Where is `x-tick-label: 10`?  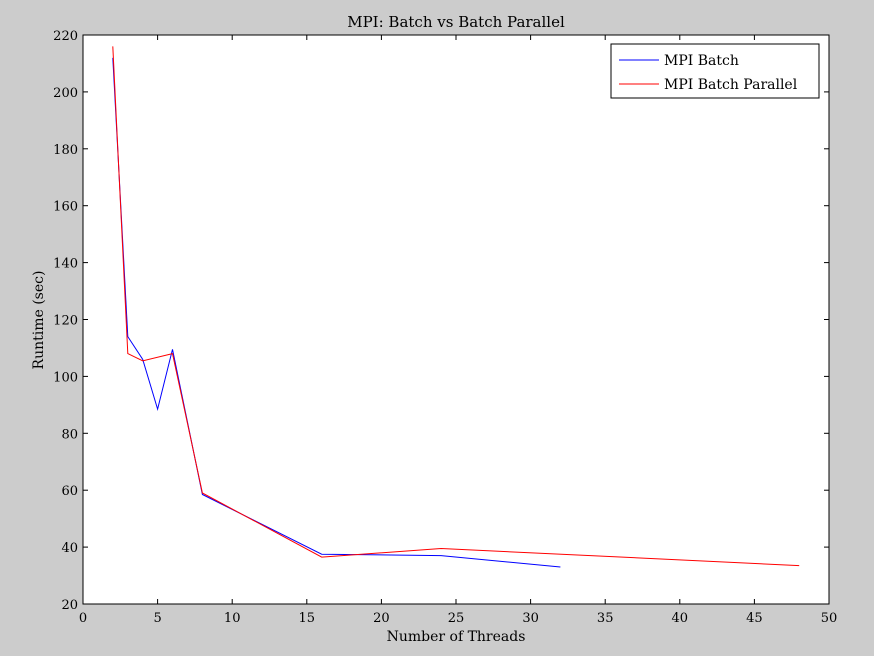
x-tick-label: 10 is located at coordinates (232, 618).